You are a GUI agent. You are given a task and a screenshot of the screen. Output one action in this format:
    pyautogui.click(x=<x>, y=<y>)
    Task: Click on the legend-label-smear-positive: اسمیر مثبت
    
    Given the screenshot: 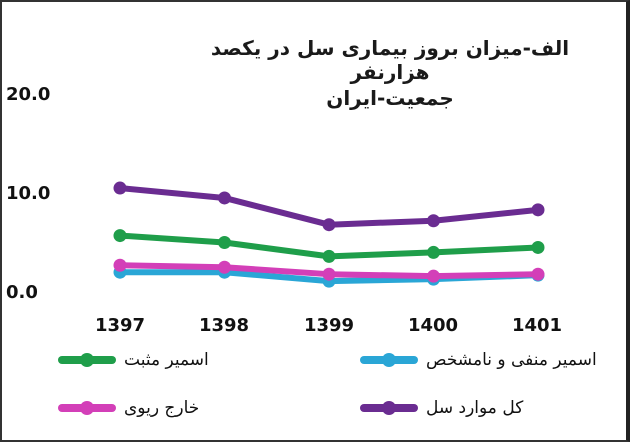 What is the action you would take?
    pyautogui.click(x=166, y=360)
    